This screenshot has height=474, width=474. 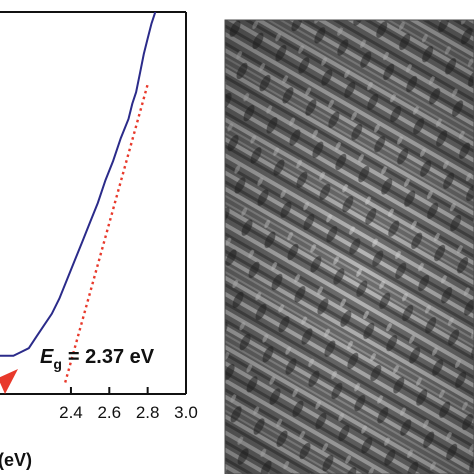 I want to click on bandgap-annotation: Eg = 2.37 eV, so click(x=97, y=359).